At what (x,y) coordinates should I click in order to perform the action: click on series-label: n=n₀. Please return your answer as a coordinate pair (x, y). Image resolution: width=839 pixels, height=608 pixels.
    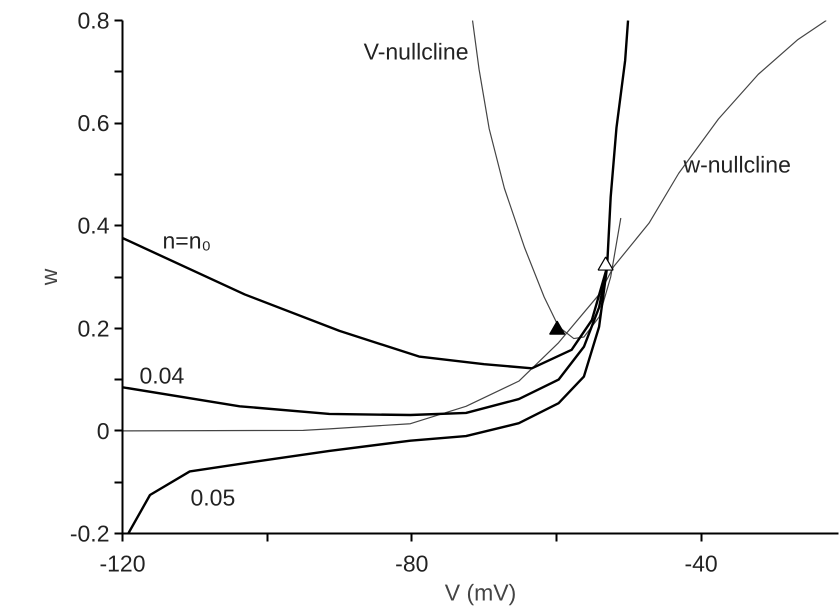
    Looking at the image, I should click on (187, 241).